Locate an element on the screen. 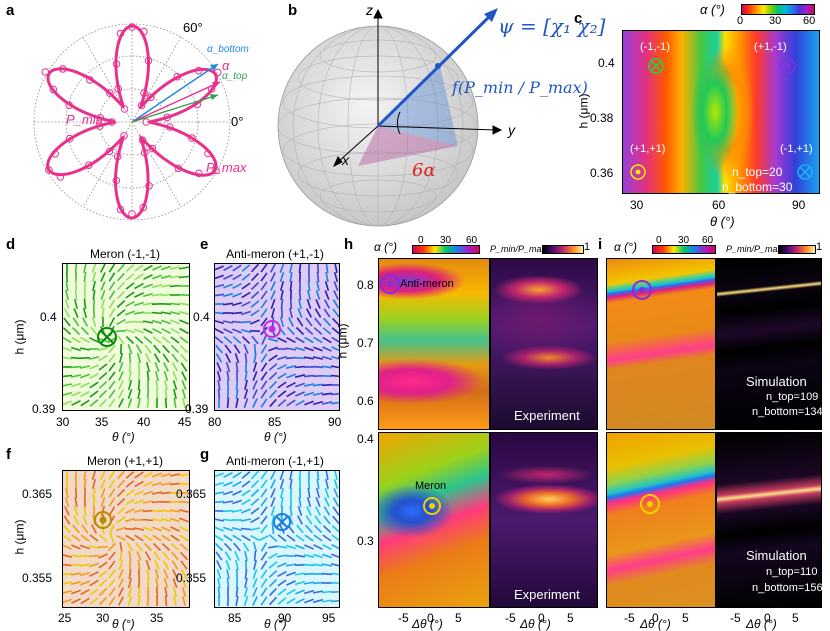 This screenshot has width=830, height=631. panel-b-letter: b is located at coordinates (293, 10).